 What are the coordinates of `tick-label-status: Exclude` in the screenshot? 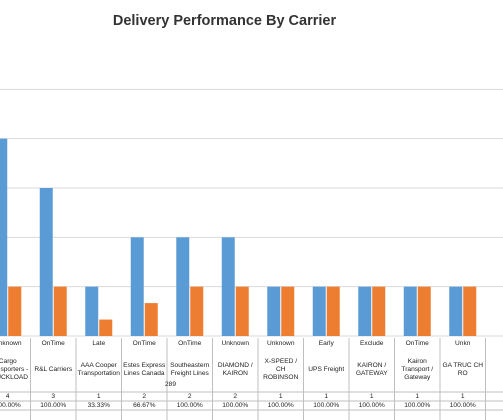 It's located at (372, 345).